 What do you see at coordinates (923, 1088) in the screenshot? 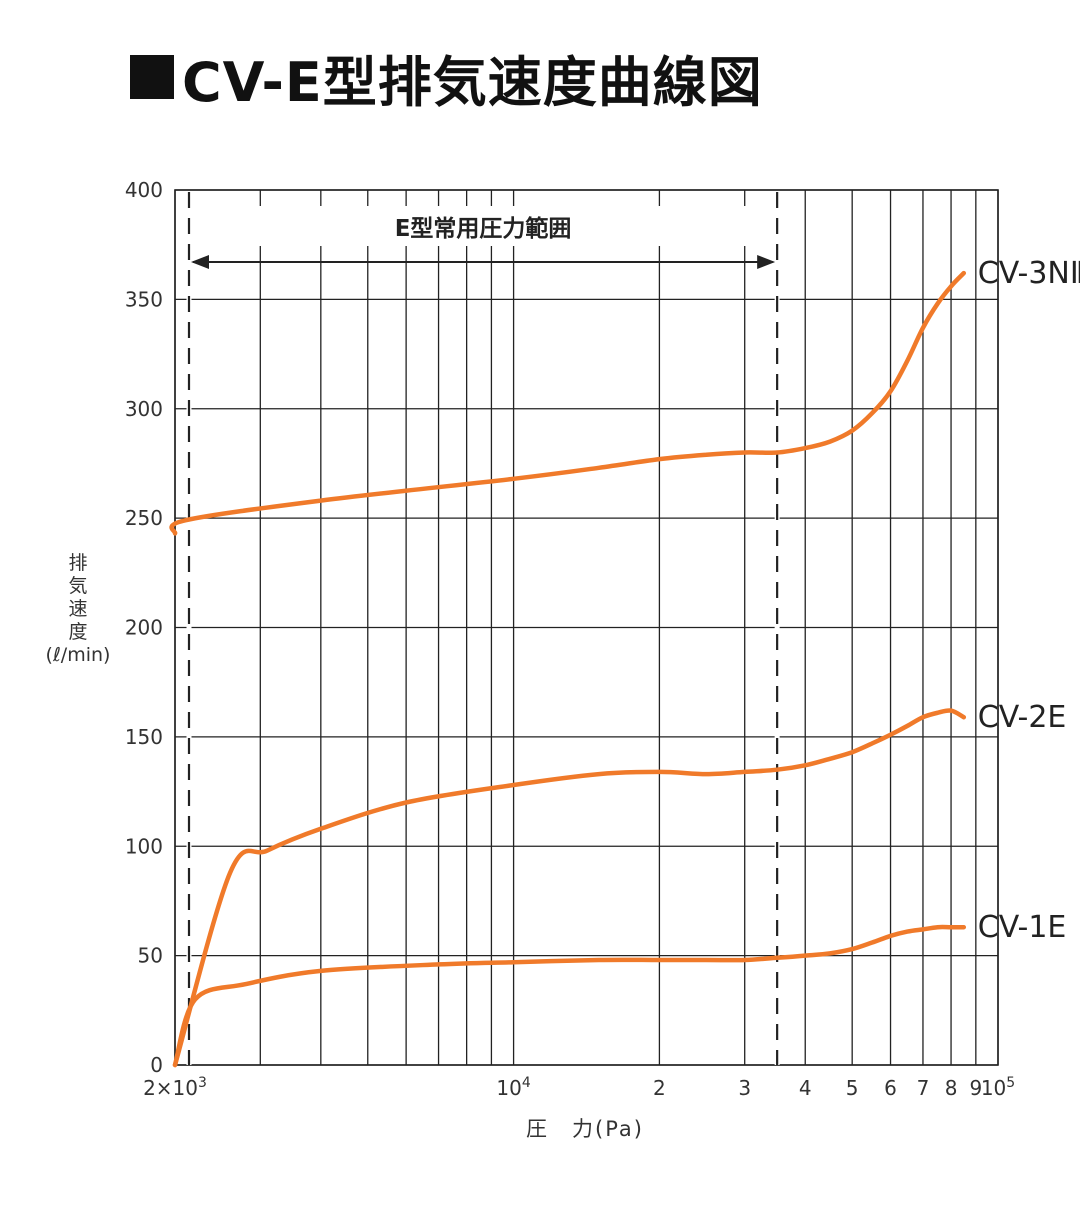
I see `x-tick-label: 7` at bounding box center [923, 1088].